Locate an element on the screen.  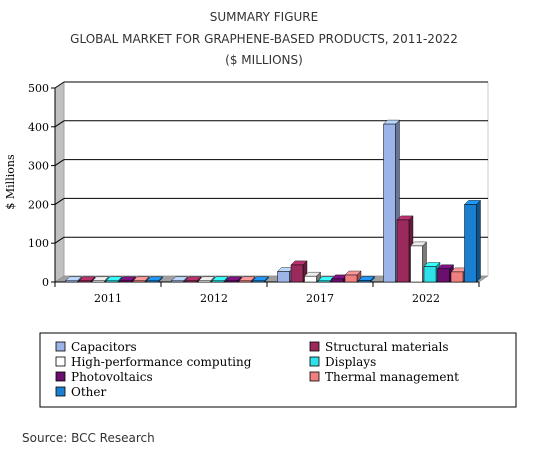
legend-item: Capacitors is located at coordinates (96, 347).